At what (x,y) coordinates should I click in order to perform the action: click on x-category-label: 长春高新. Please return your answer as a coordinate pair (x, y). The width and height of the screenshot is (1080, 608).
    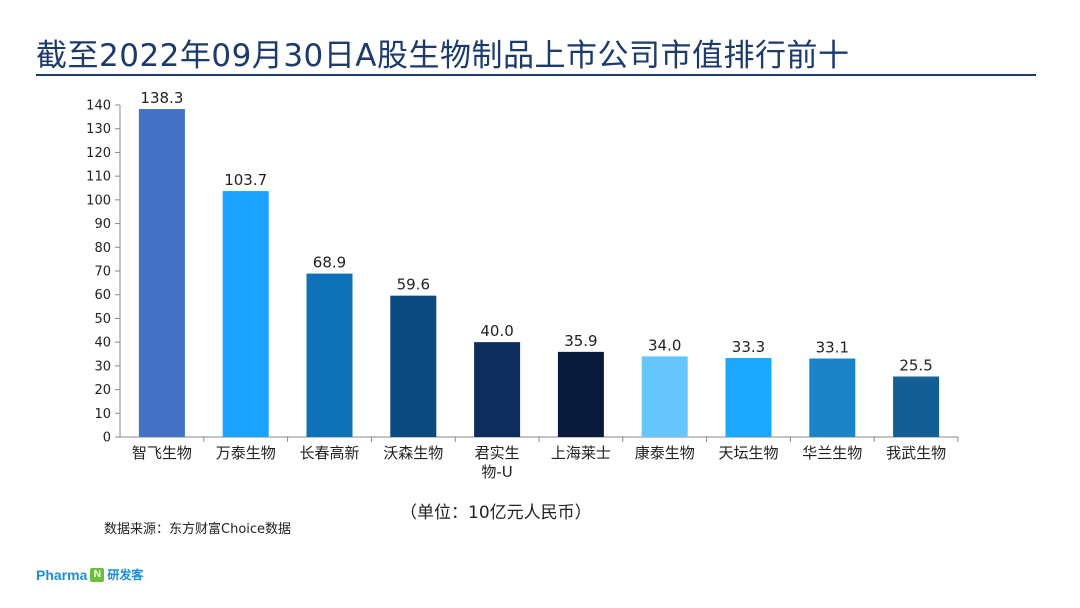
    Looking at the image, I should click on (329, 453).